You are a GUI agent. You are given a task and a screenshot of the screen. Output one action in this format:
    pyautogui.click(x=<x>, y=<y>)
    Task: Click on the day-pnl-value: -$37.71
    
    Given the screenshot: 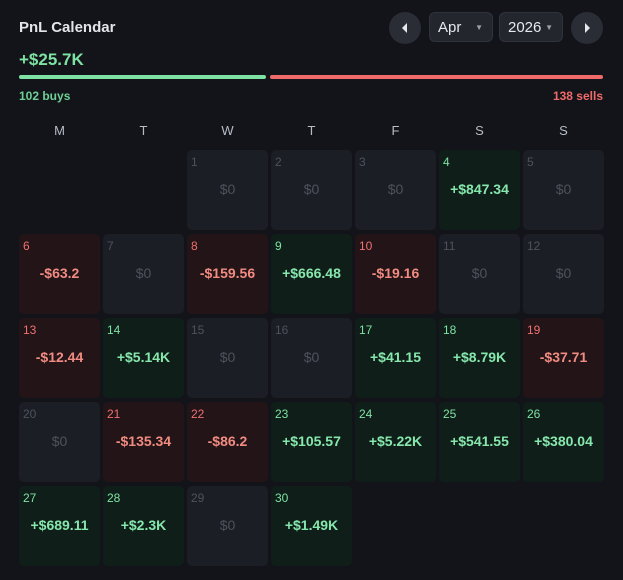 What is the action you would take?
    pyautogui.click(x=563, y=357)
    